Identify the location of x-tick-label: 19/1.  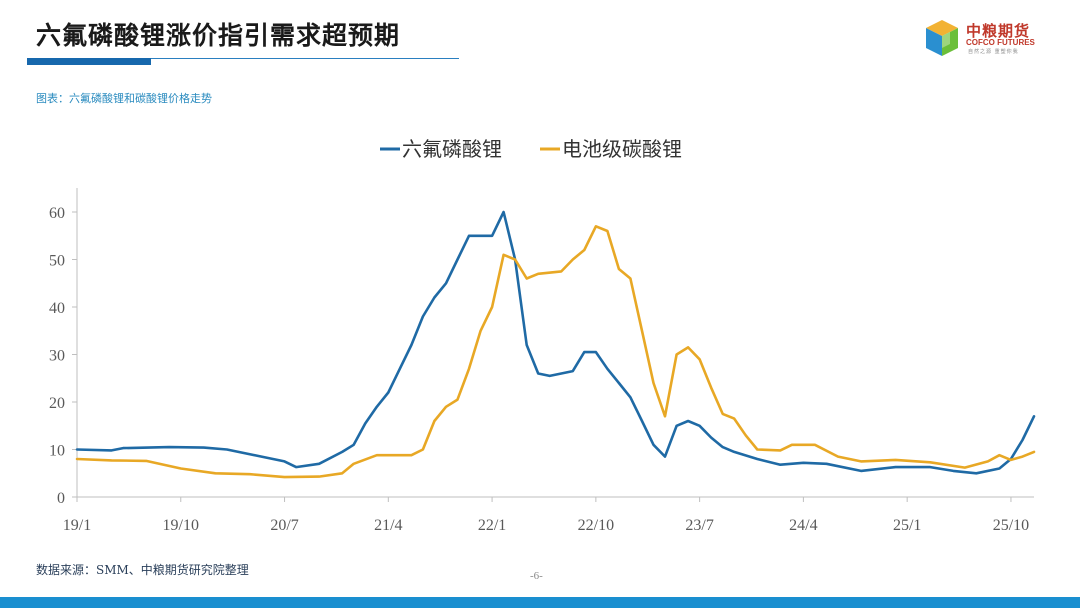
(77, 525).